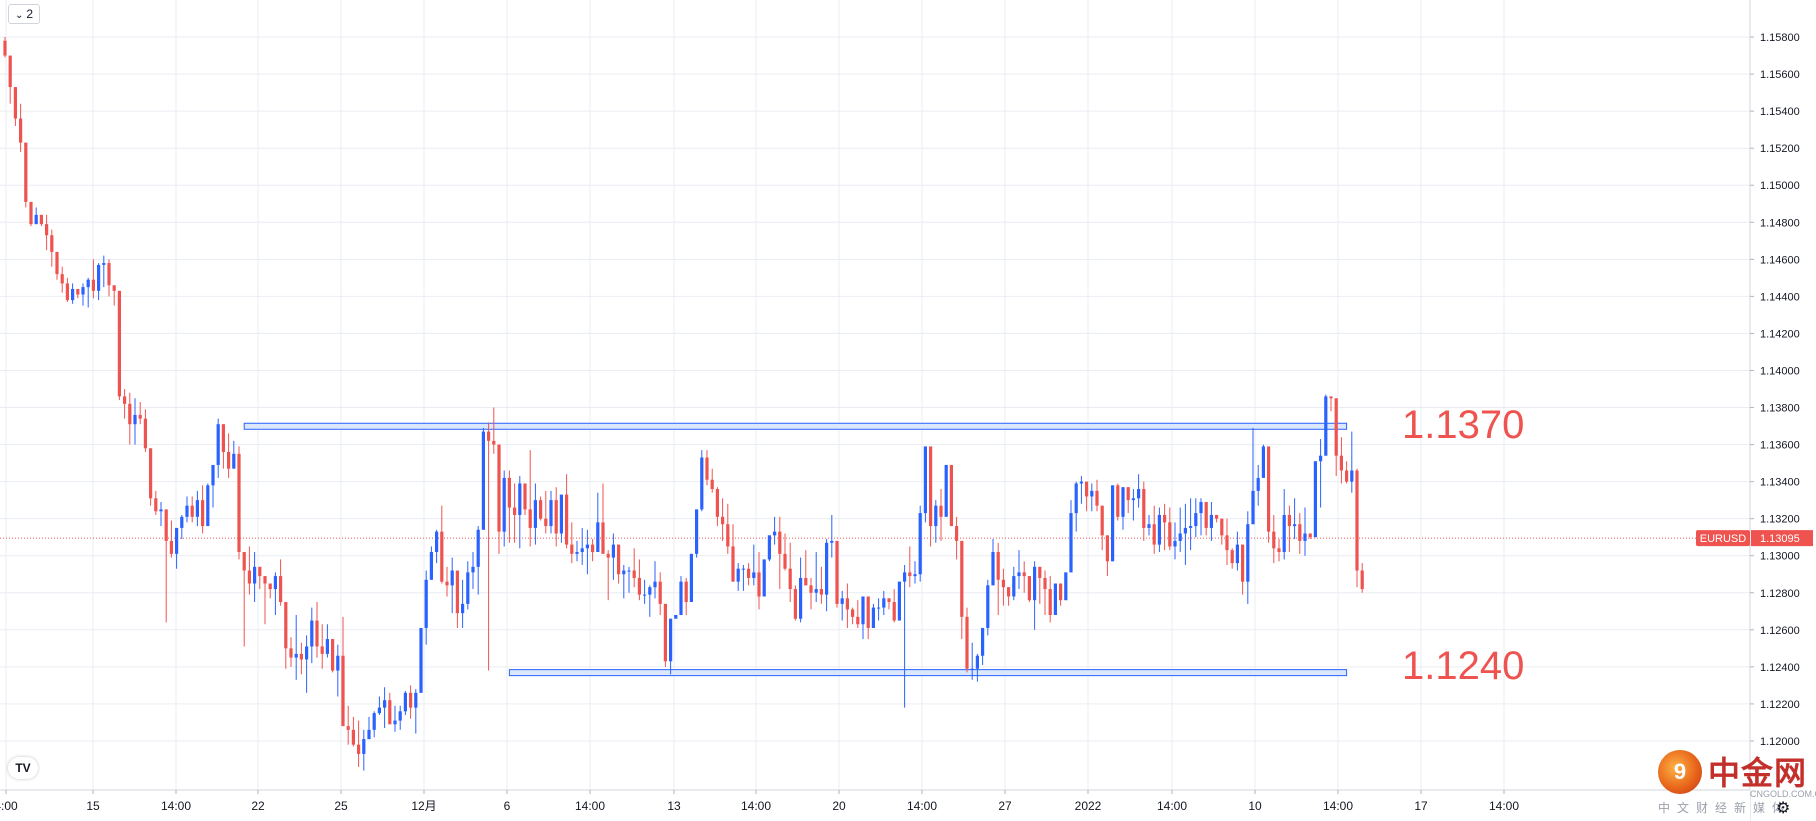  I want to click on tradingview-logo-icon: TV, so click(23, 768).